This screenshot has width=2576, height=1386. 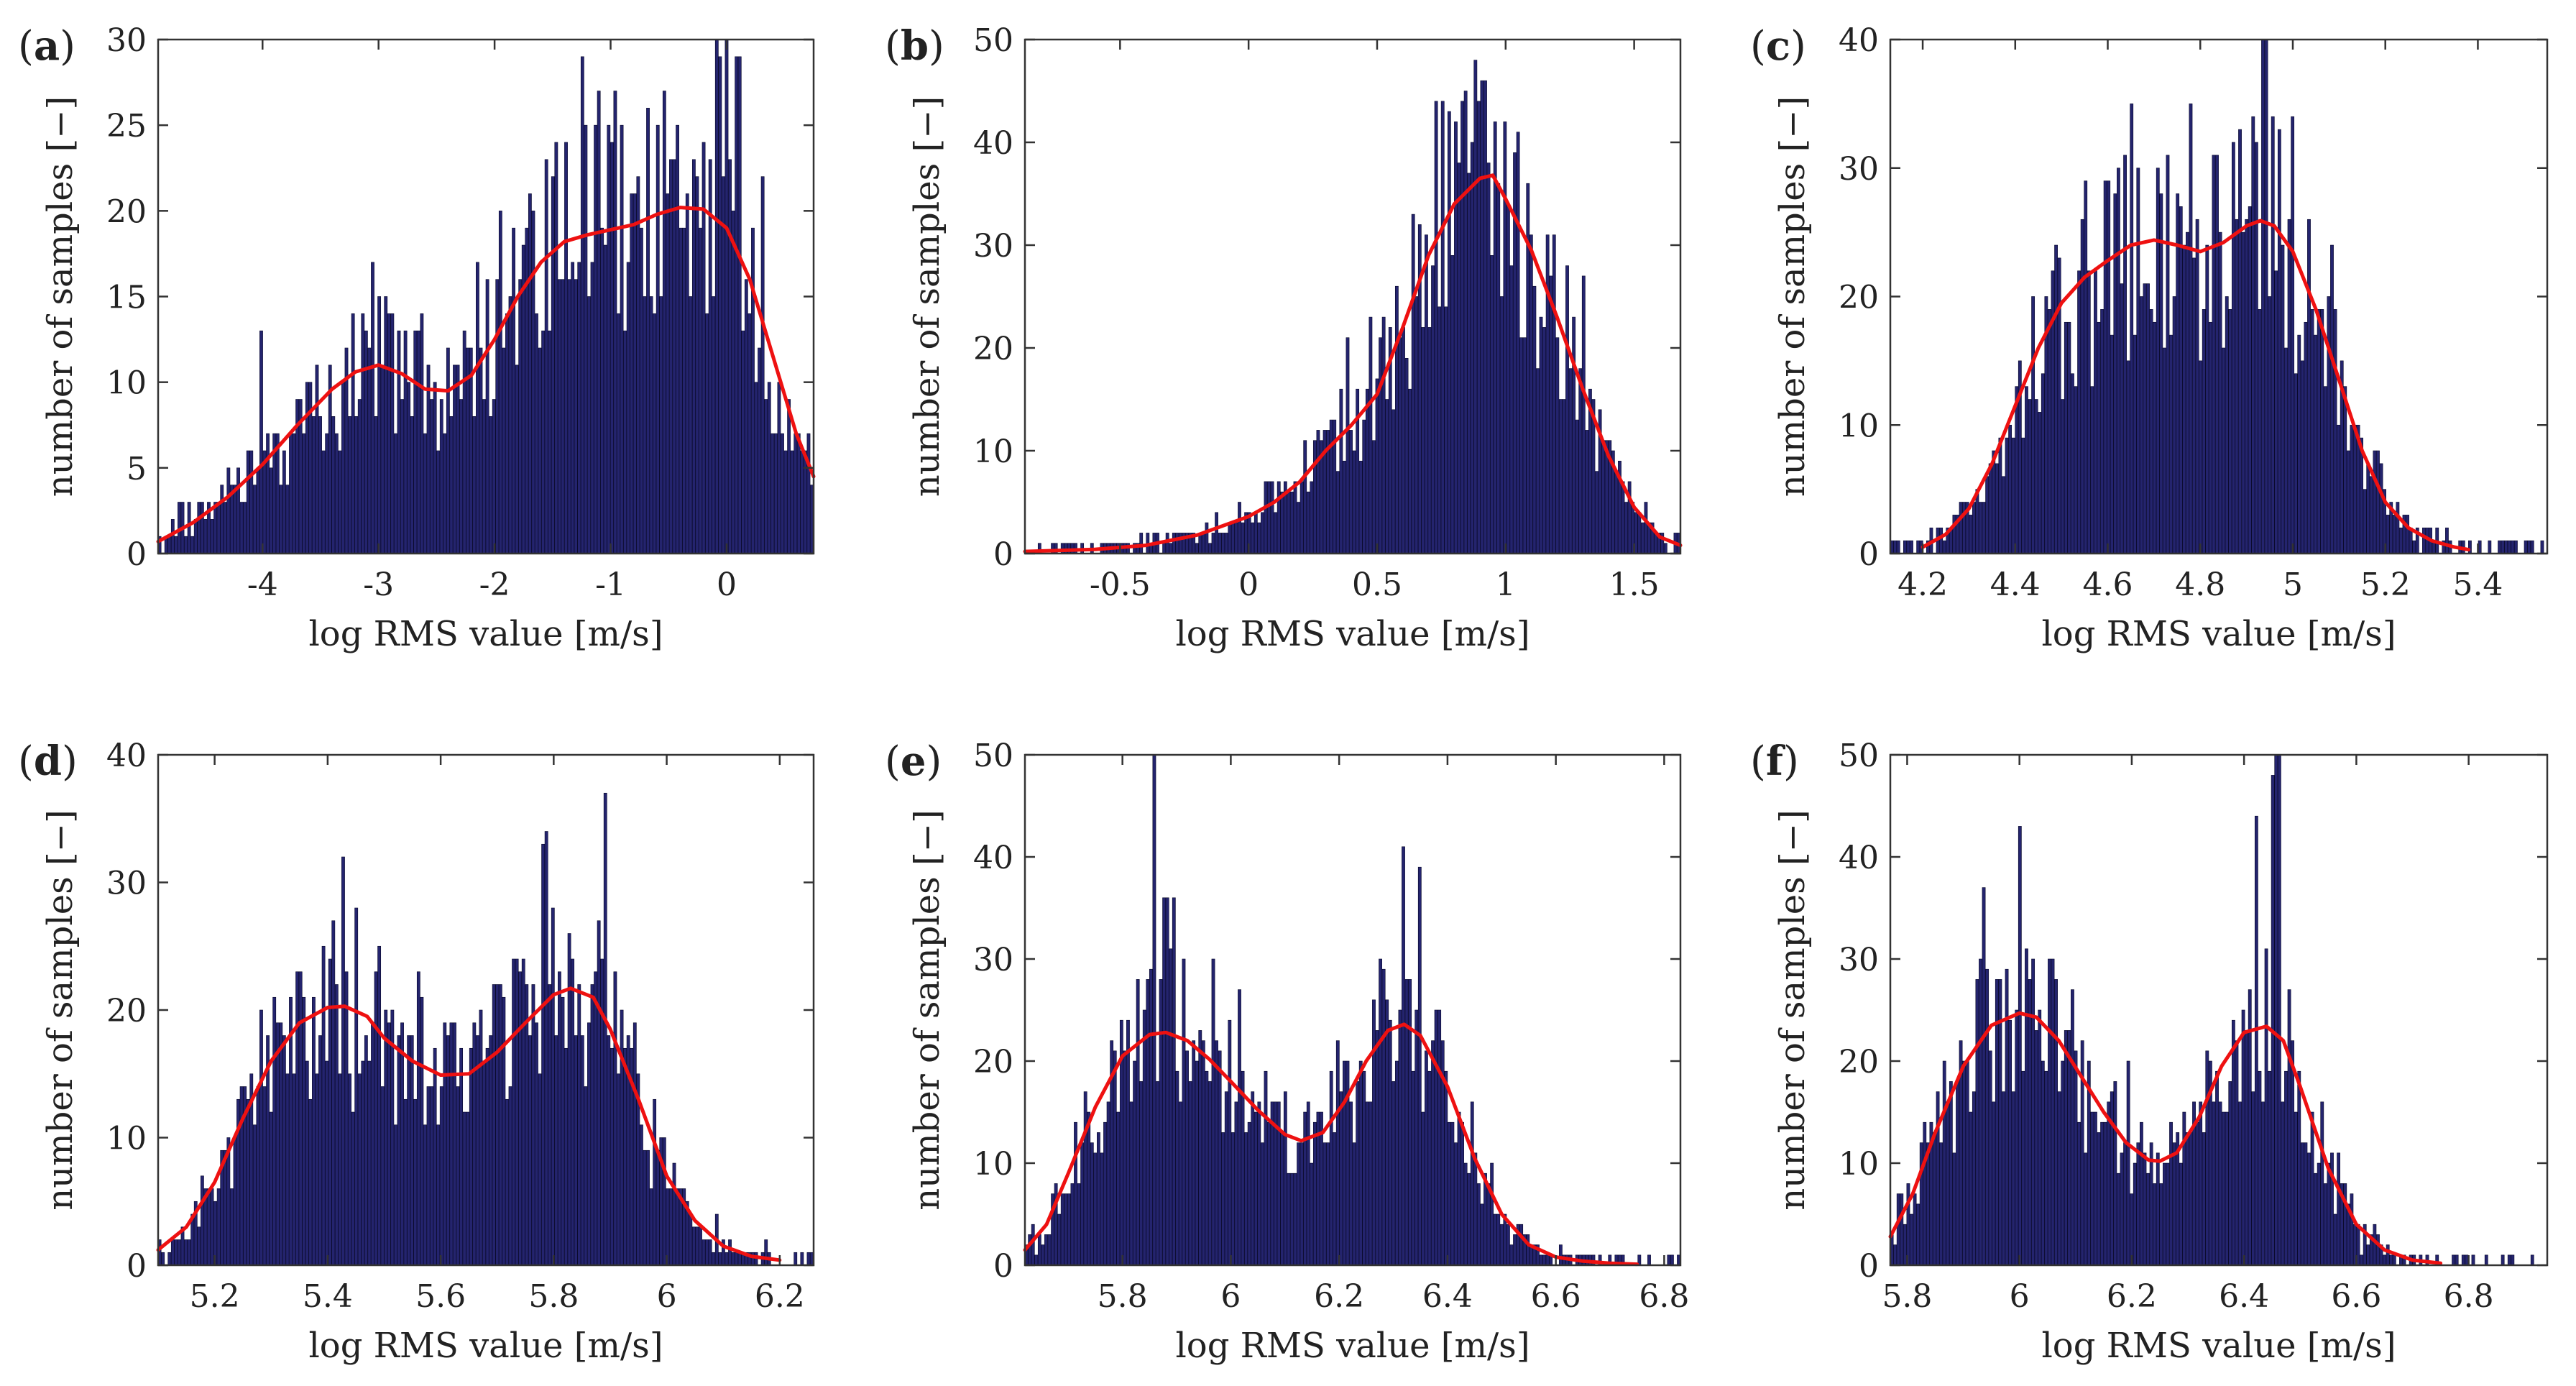 What do you see at coordinates (2132, 1296) in the screenshot?
I see `x-tick-label: 6.2` at bounding box center [2132, 1296].